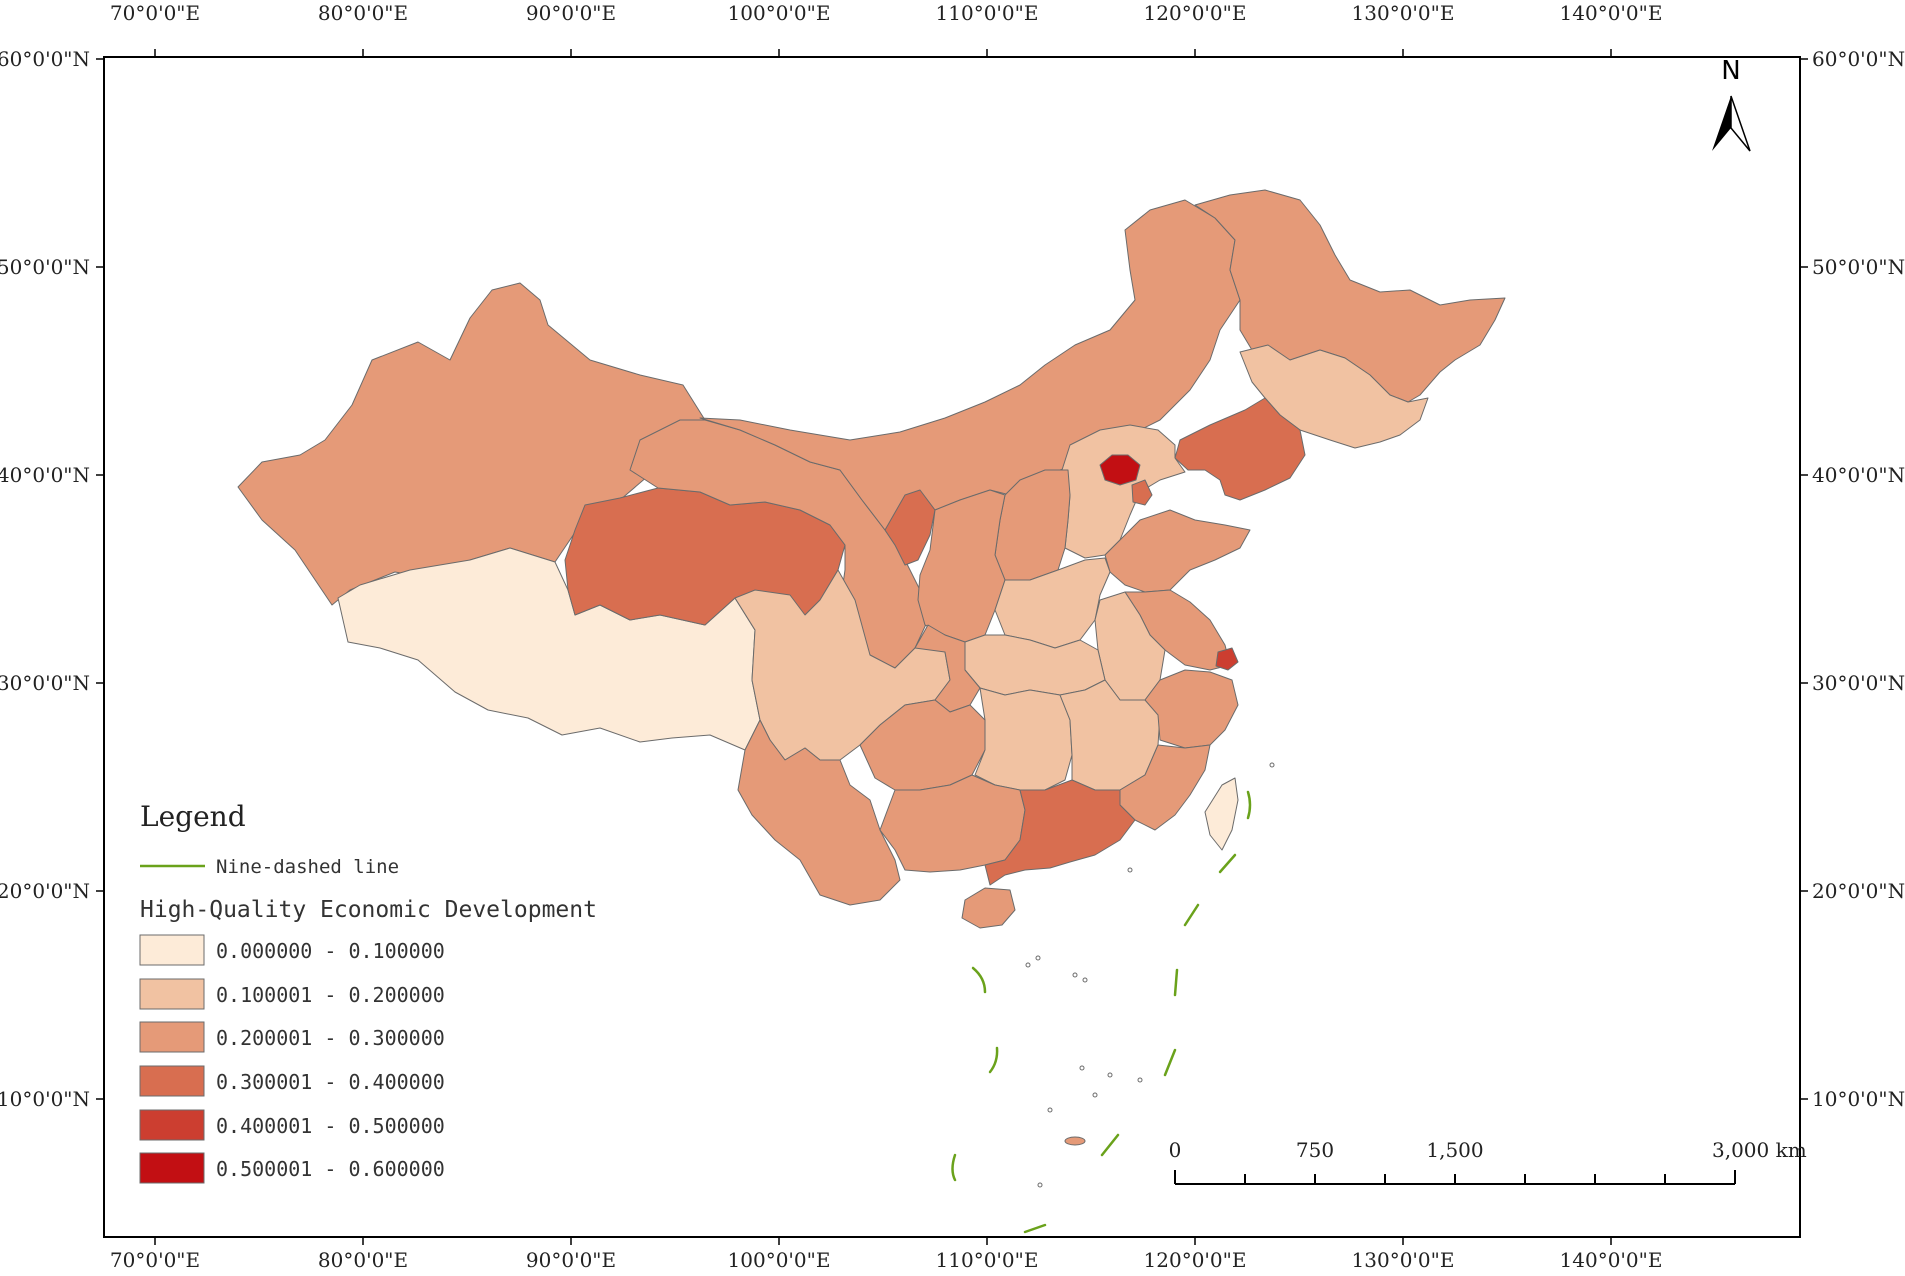  I want to click on region-guangxi, so click(952, 823).